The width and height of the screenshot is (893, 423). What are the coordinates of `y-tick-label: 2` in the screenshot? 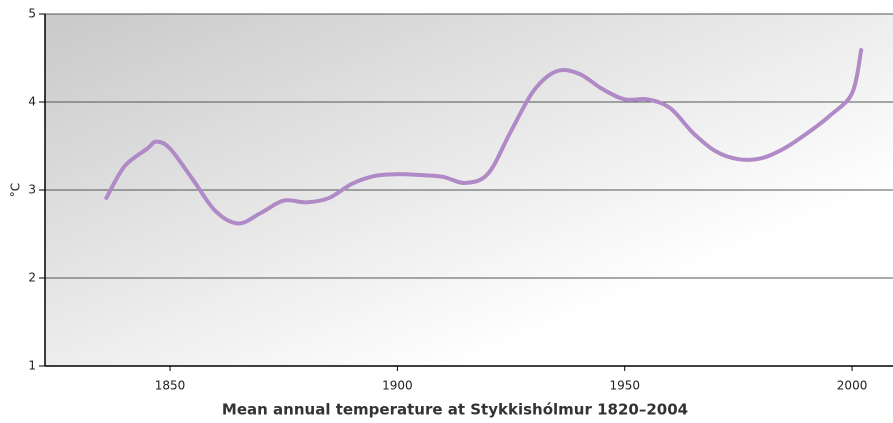 It's located at (32, 278).